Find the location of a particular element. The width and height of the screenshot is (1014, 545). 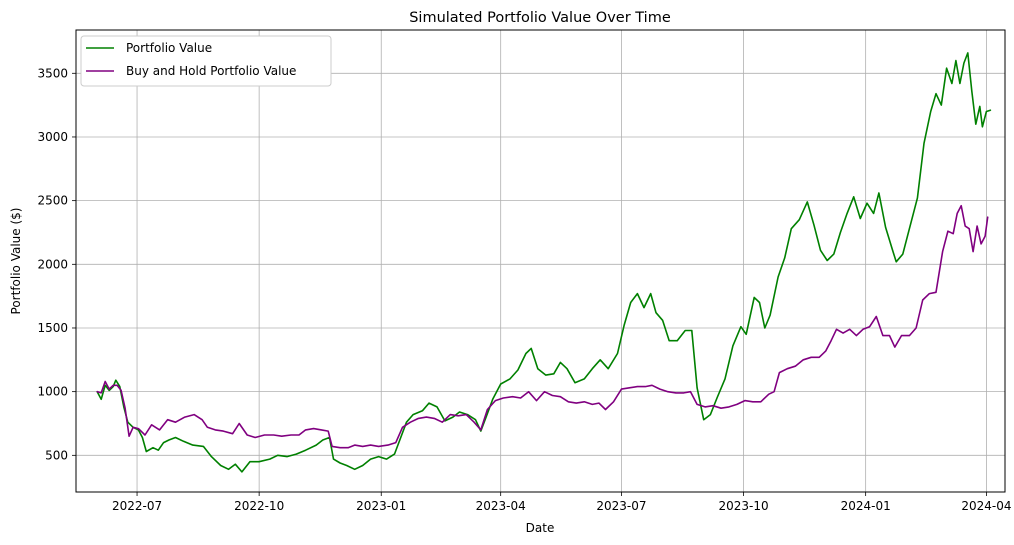

y-tick-label: 1000 is located at coordinates (52, 392).